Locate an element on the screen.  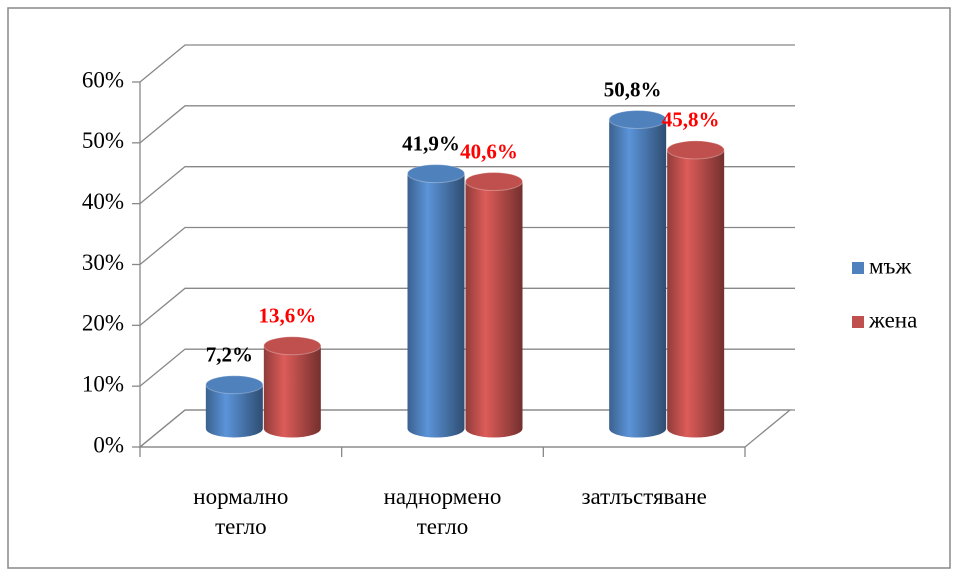
x-tick-label: нормално тегло is located at coordinates (241, 511).